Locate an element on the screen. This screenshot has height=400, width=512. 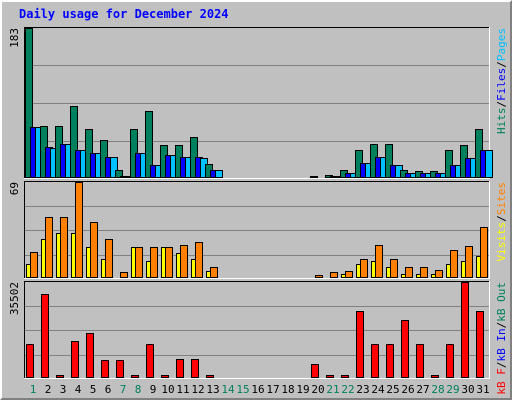
x-tick-label: 24 is located at coordinates (378, 389).